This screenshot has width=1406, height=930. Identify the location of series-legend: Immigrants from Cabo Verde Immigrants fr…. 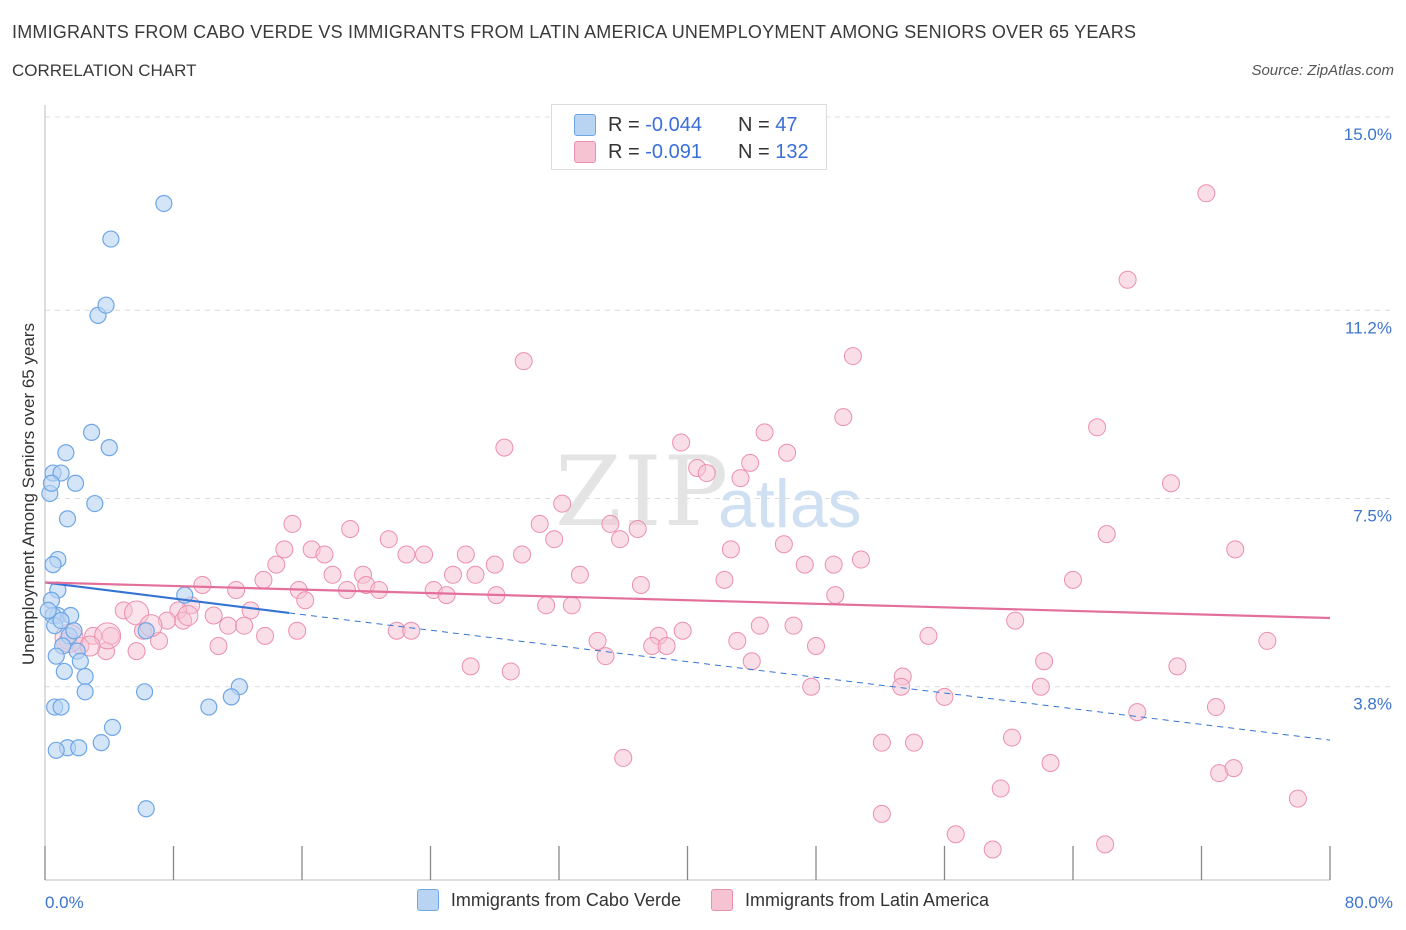
(703, 900).